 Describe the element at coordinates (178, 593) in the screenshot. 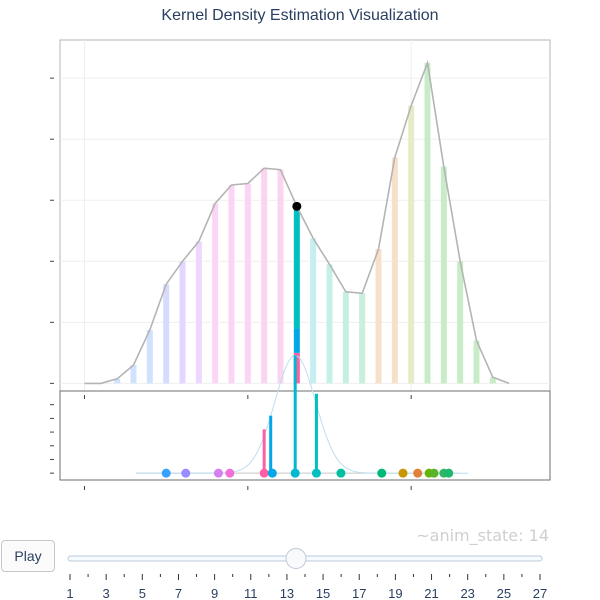

I see `slider-tick-label: 7` at that location.